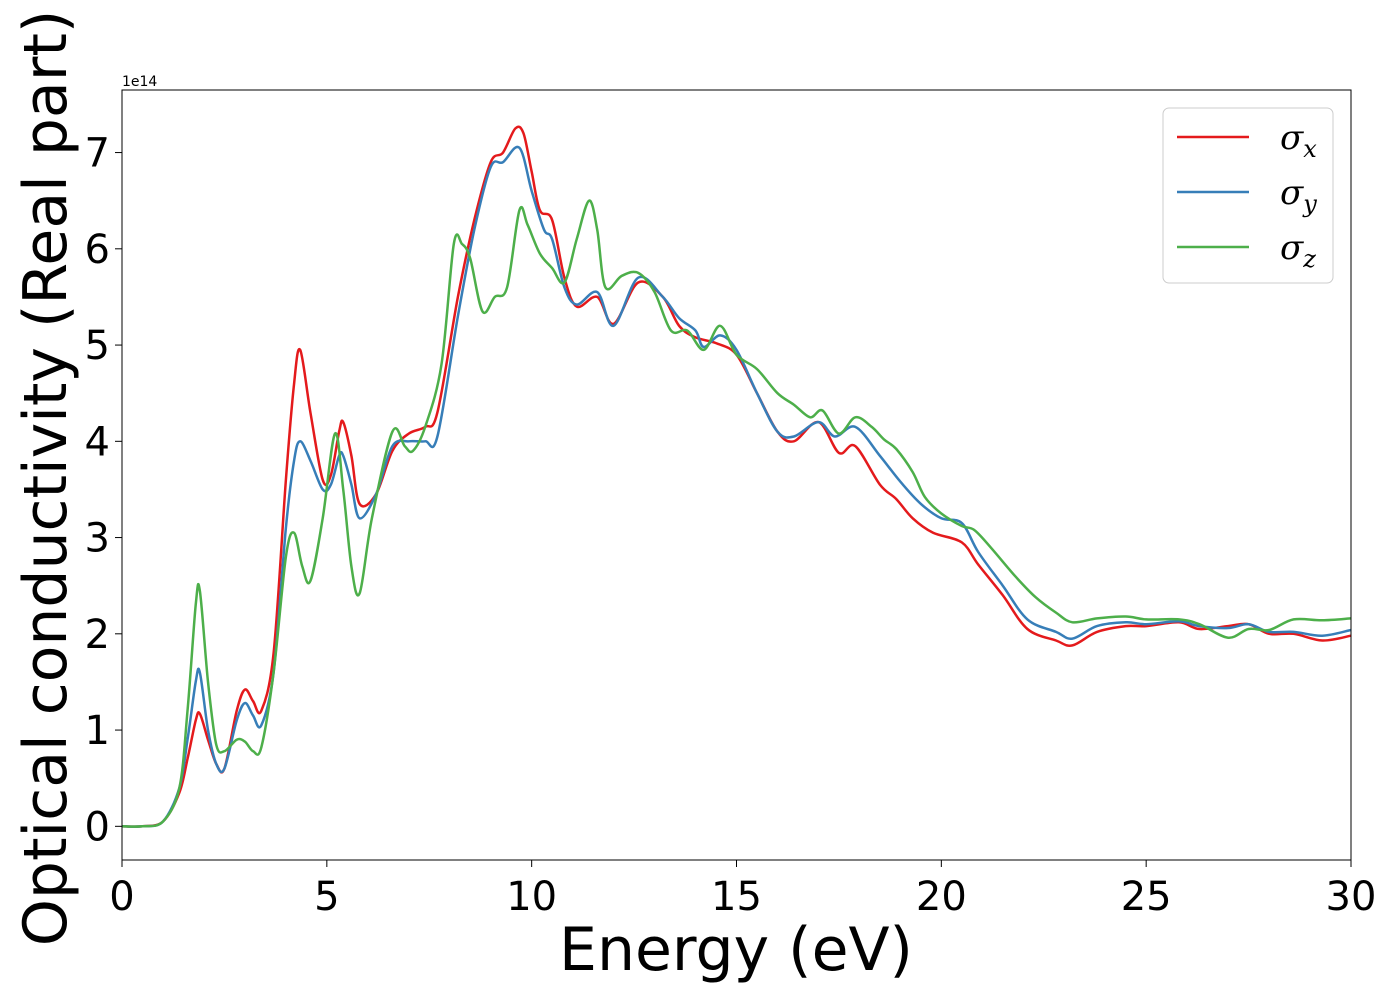 The height and width of the screenshot is (1000, 1400). What do you see at coordinates (531, 897) in the screenshot?
I see `x-tick-label: 10` at bounding box center [531, 897].